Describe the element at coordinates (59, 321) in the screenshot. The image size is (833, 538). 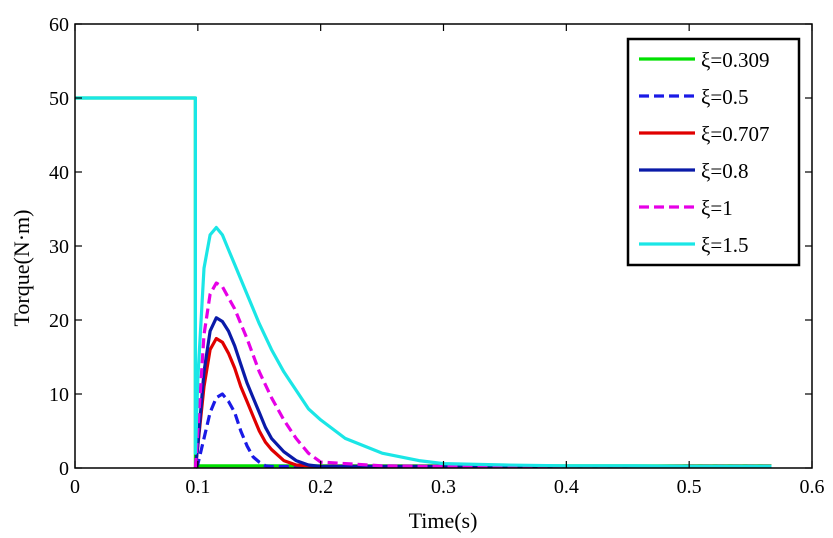
I see `y-tick-label: 20` at that location.